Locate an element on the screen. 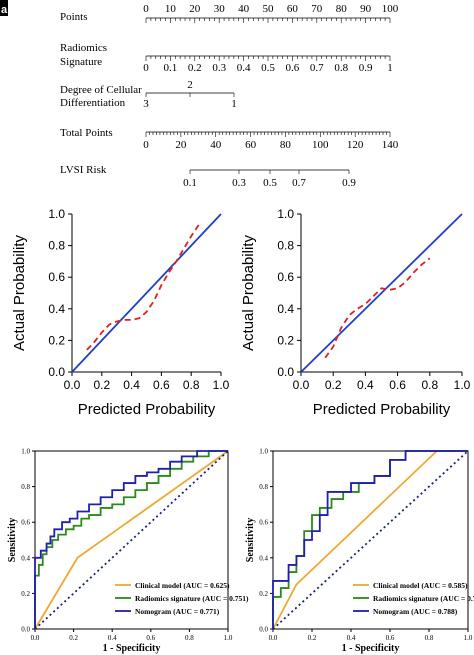 The height and width of the screenshot is (655, 474). row-label-radiomics: Radiomics is located at coordinates (83, 48).